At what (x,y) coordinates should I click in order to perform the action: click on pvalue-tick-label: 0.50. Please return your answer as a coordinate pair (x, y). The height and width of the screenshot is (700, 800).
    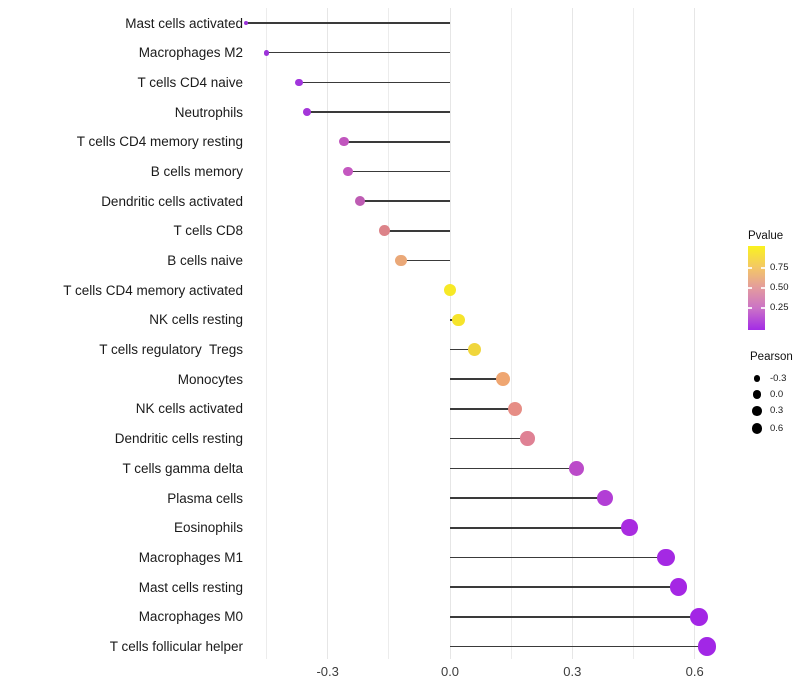
    Looking at the image, I should click on (779, 287).